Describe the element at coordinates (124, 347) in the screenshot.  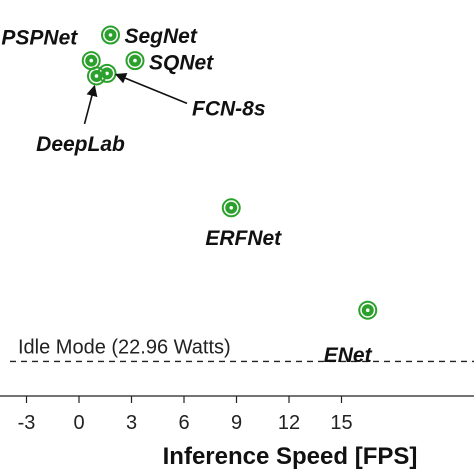
I see `idle-mode-label: Idle Mode (22.96 Watts)` at that location.